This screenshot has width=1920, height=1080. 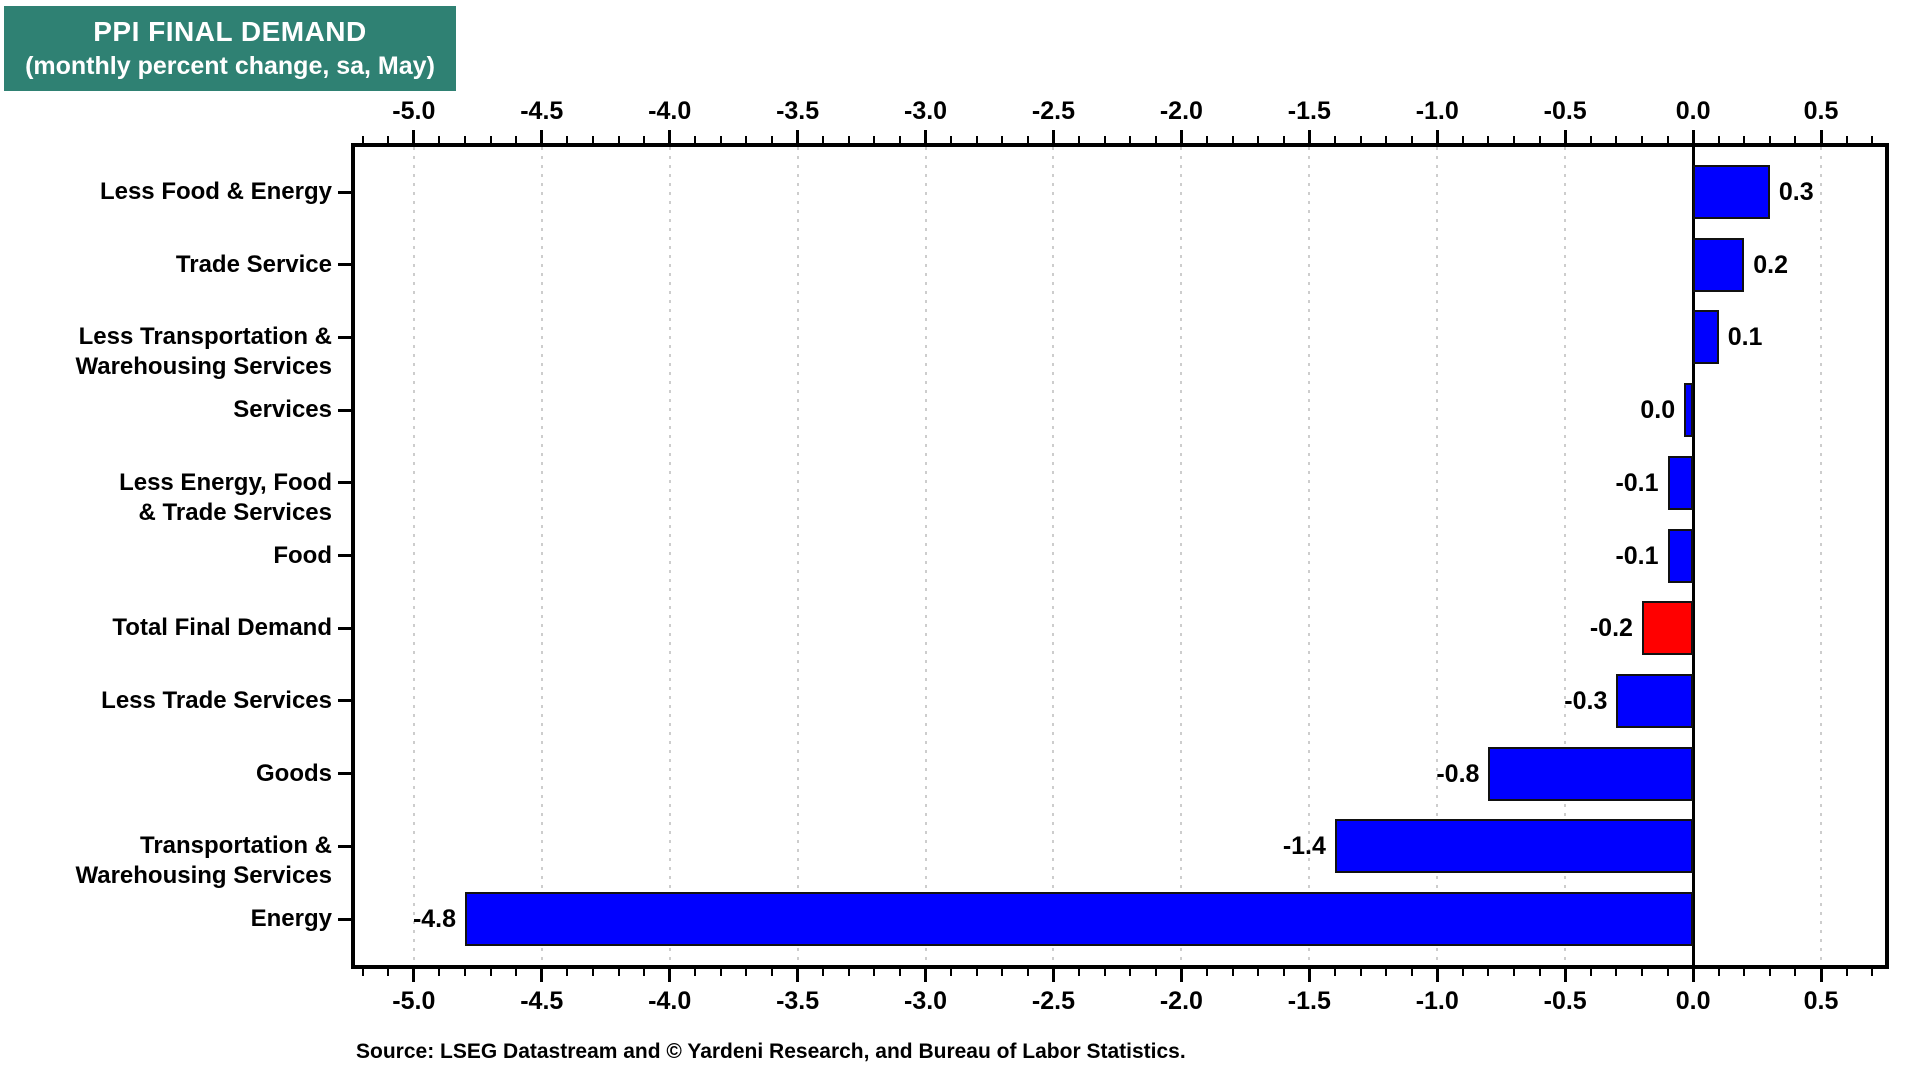 I want to click on category-label-line: Trade Service, so click(x=253, y=264).